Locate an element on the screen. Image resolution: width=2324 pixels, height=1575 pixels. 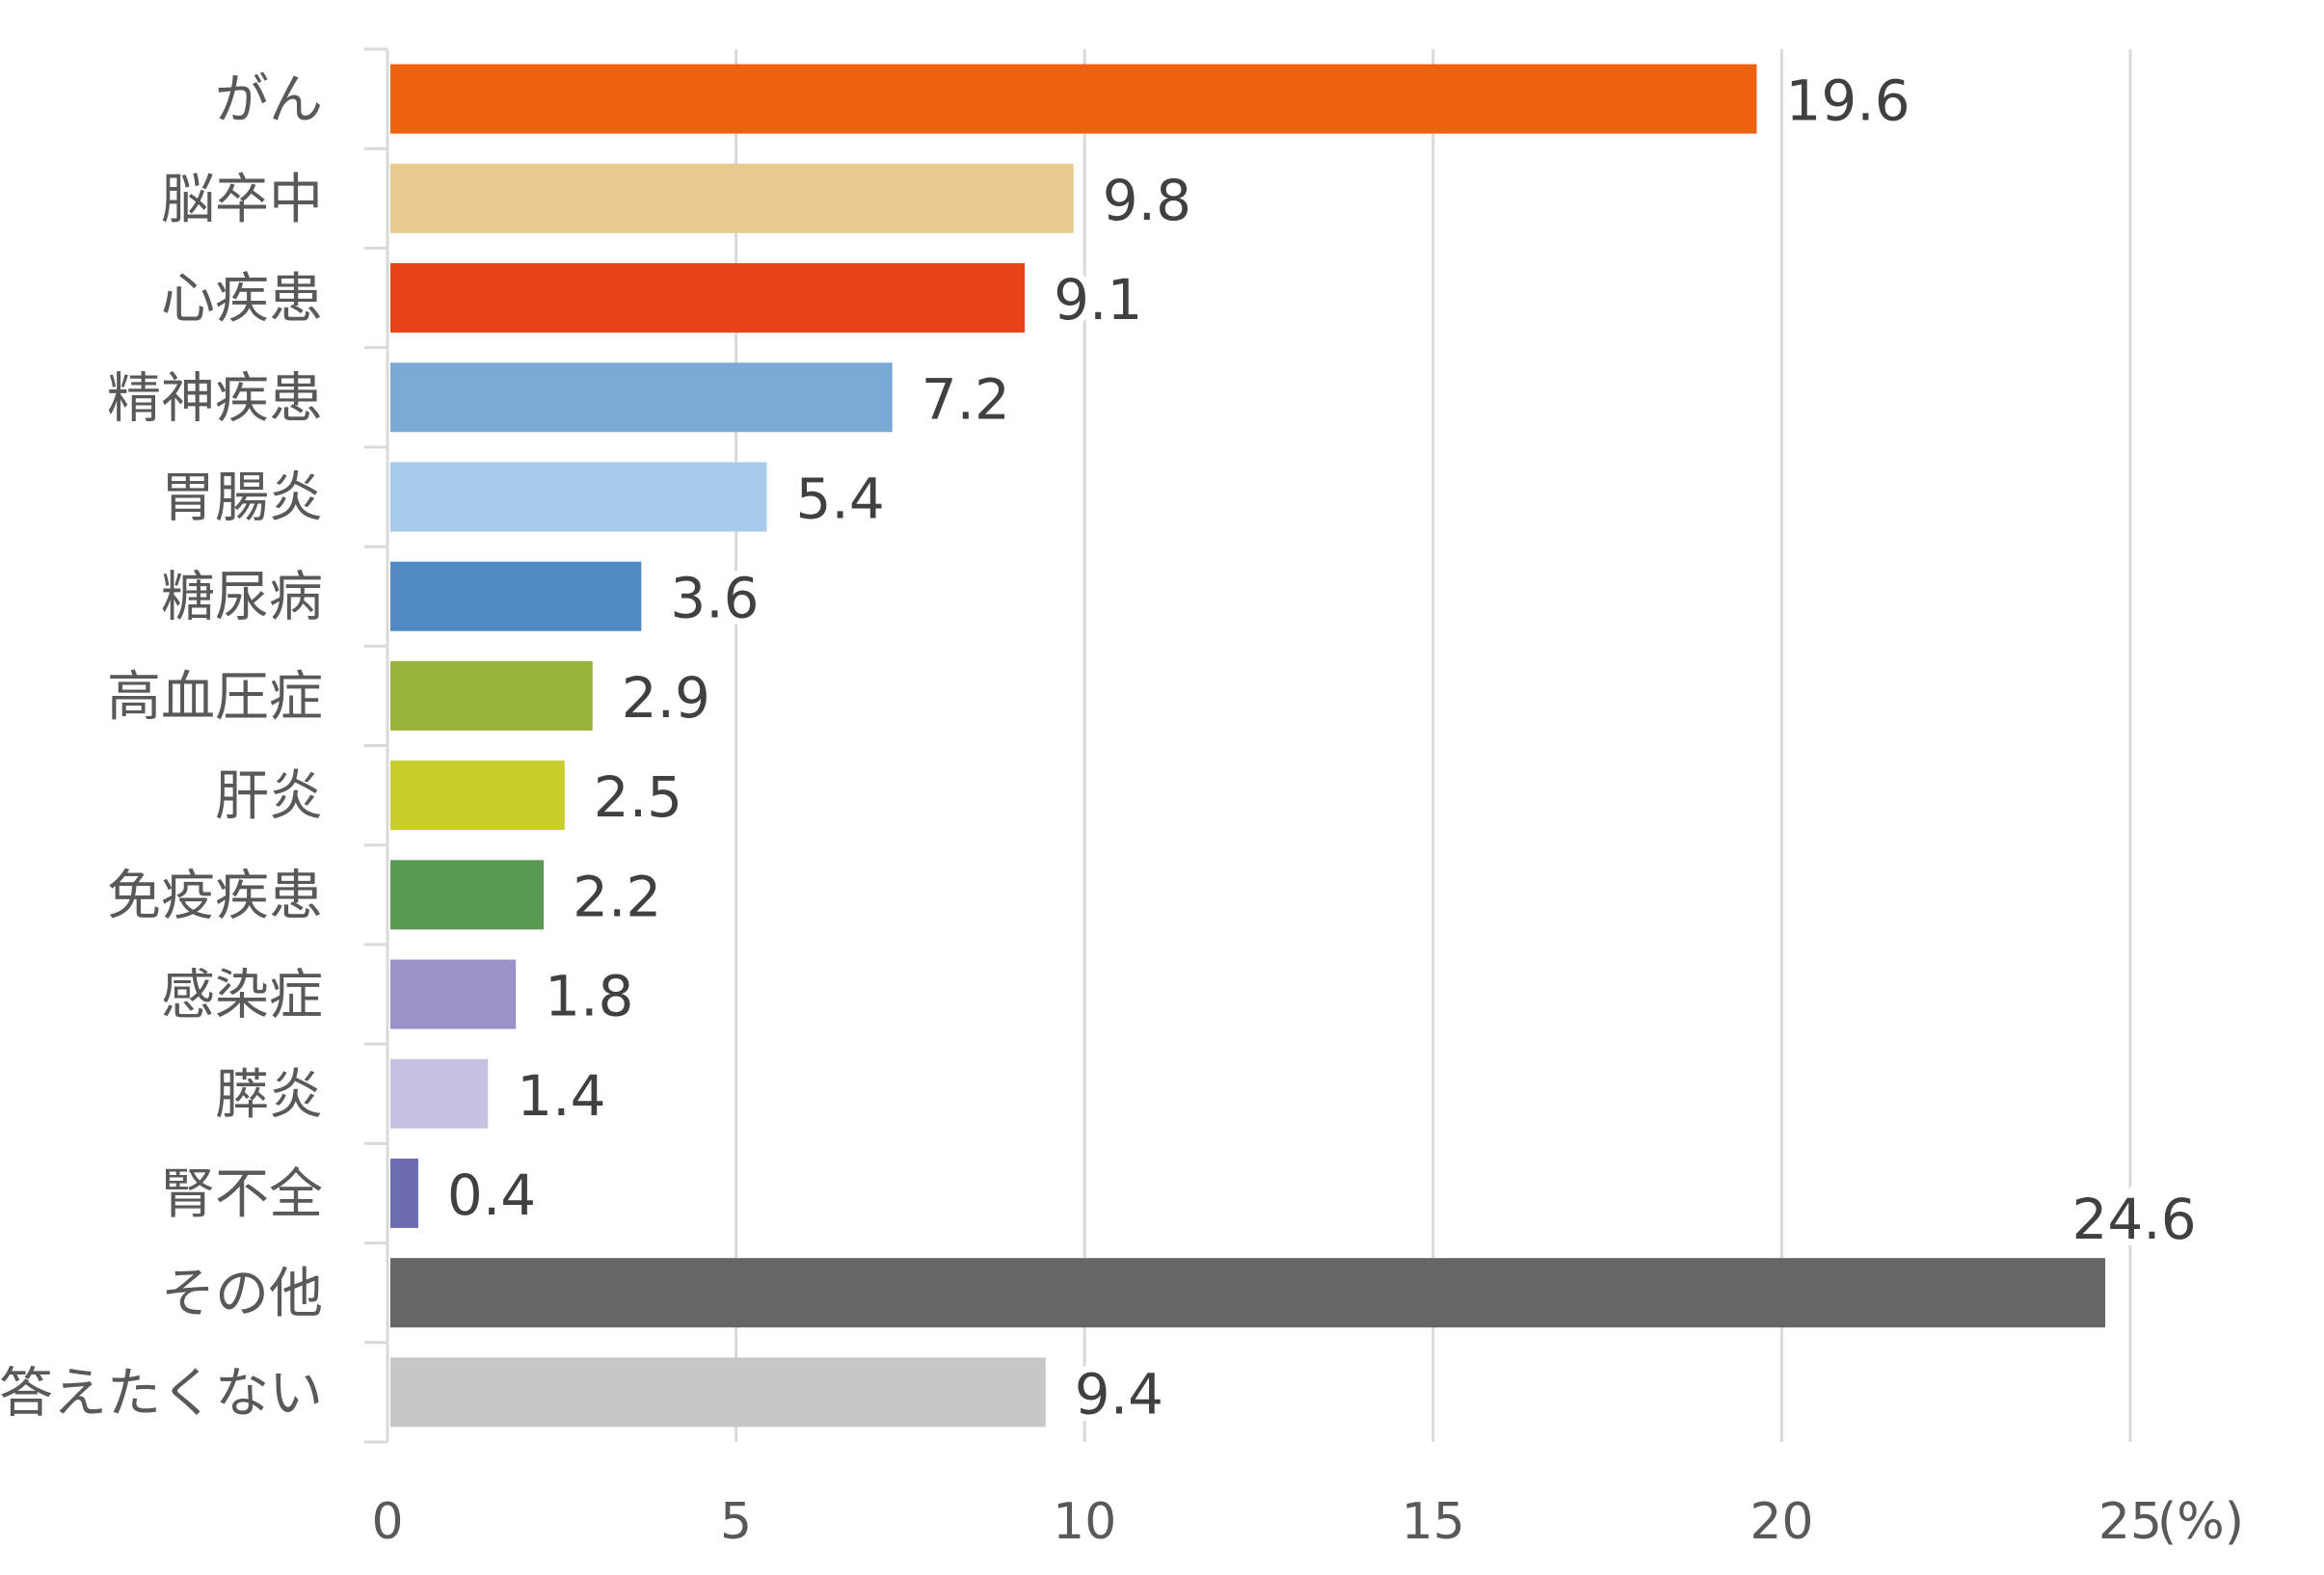
category-label: 胃腸炎 is located at coordinates (242, 498).